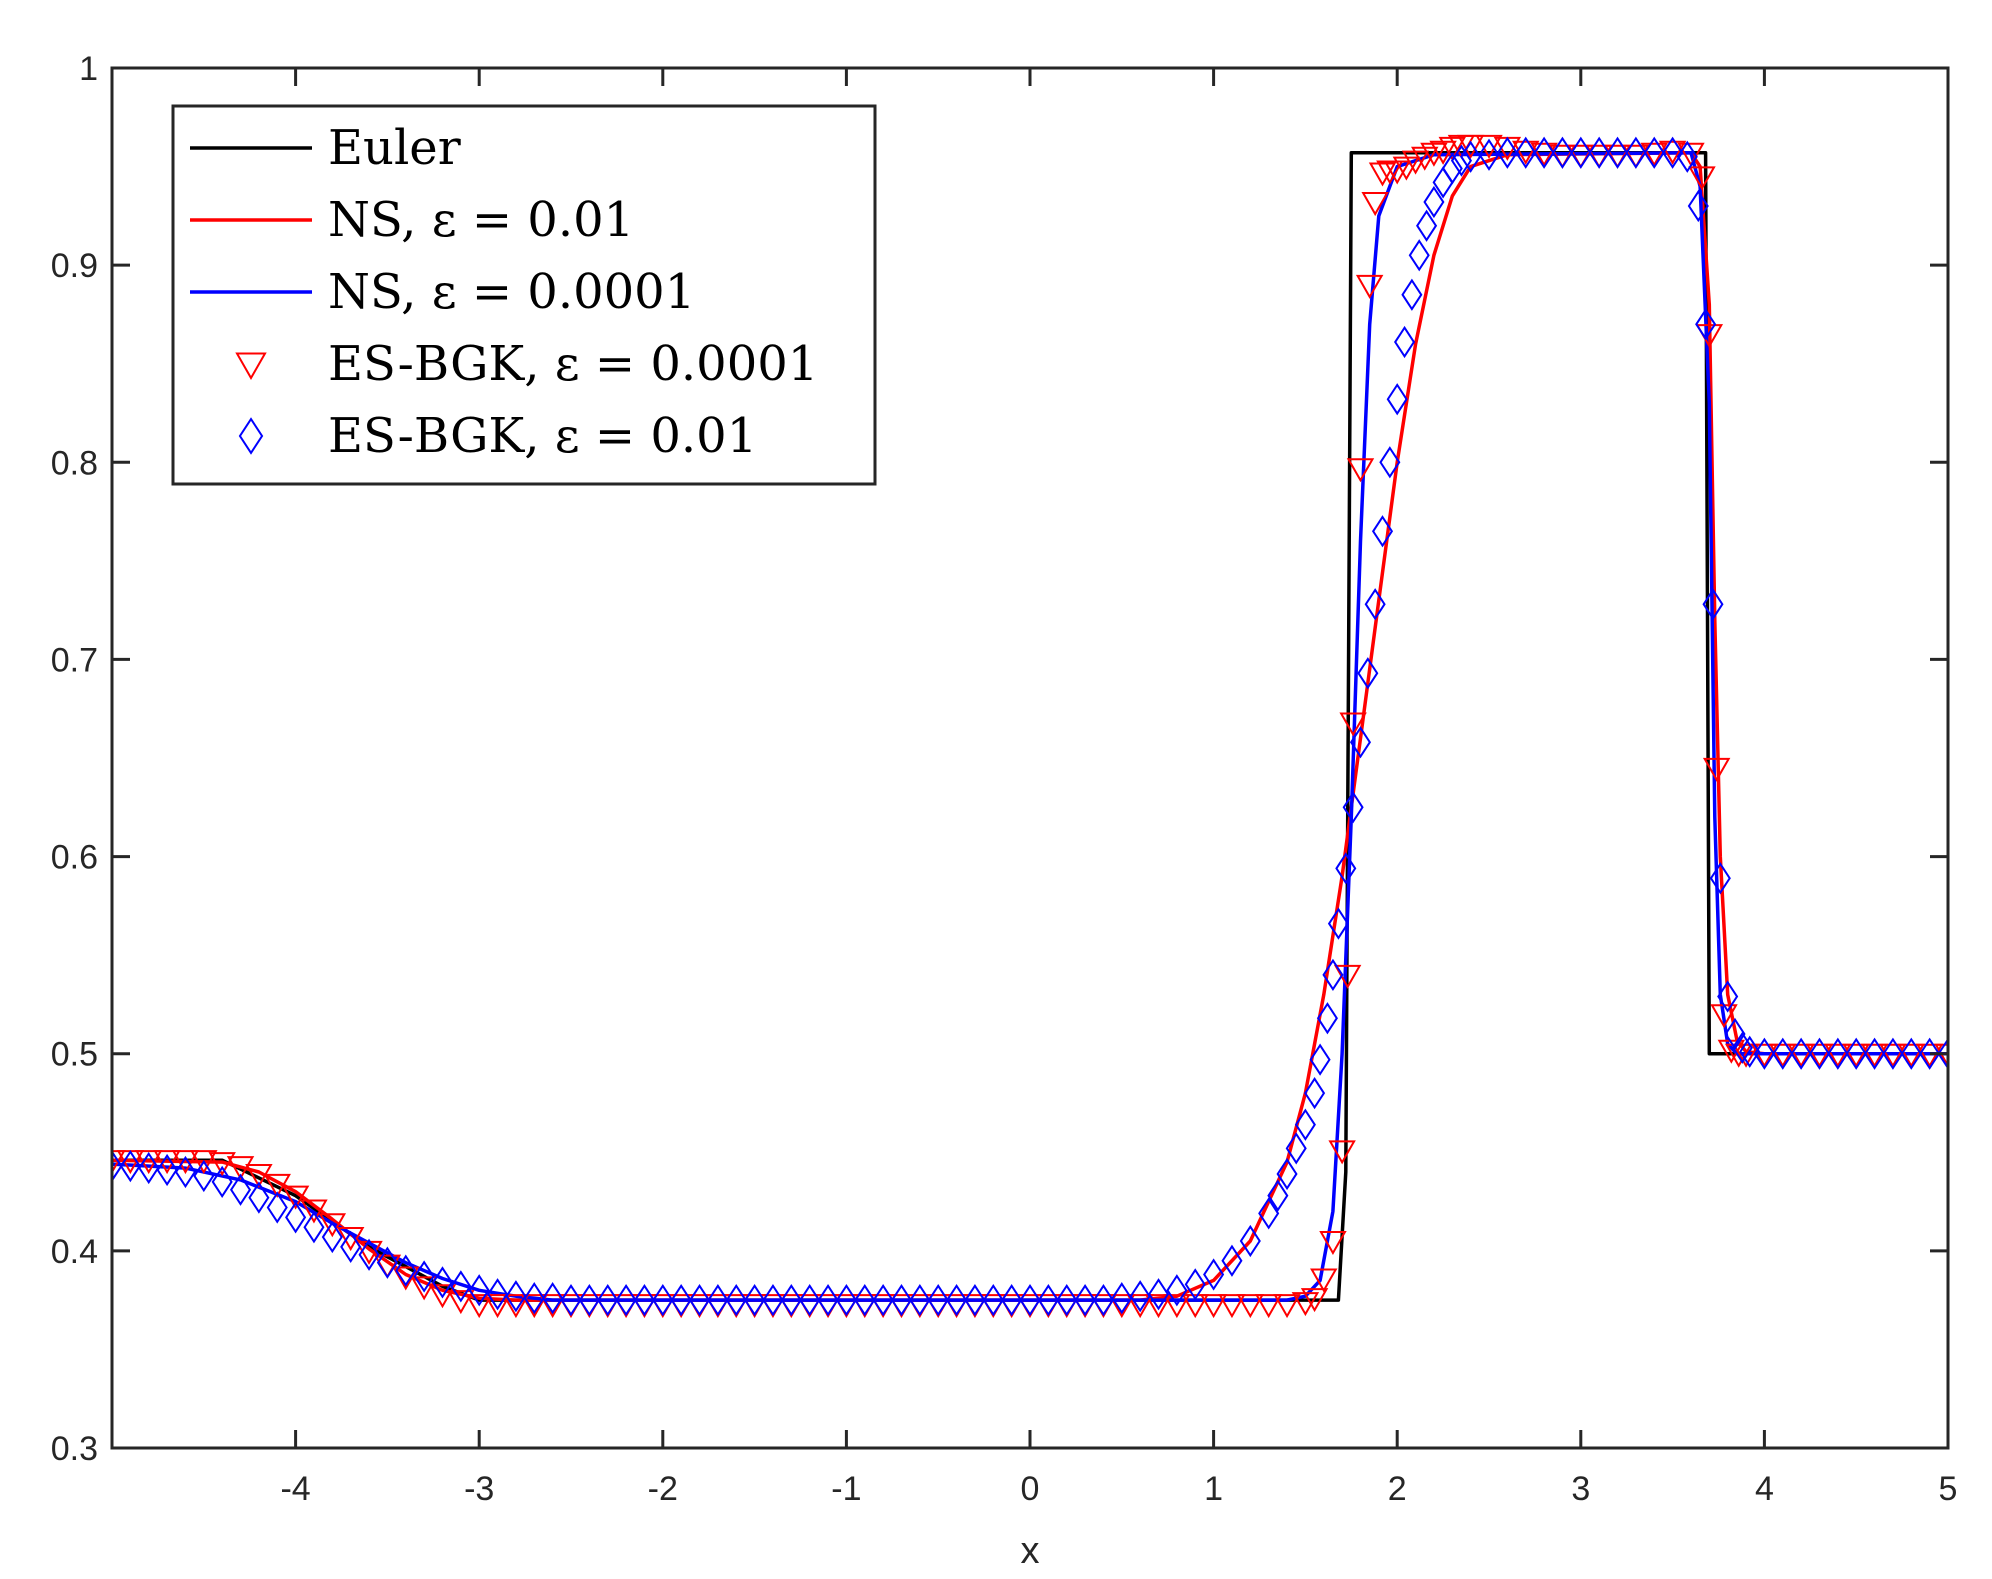 This screenshot has width=1992, height=1579. What do you see at coordinates (481, 220) in the screenshot?
I see `legend-label: NS, ε = 0.01` at bounding box center [481, 220].